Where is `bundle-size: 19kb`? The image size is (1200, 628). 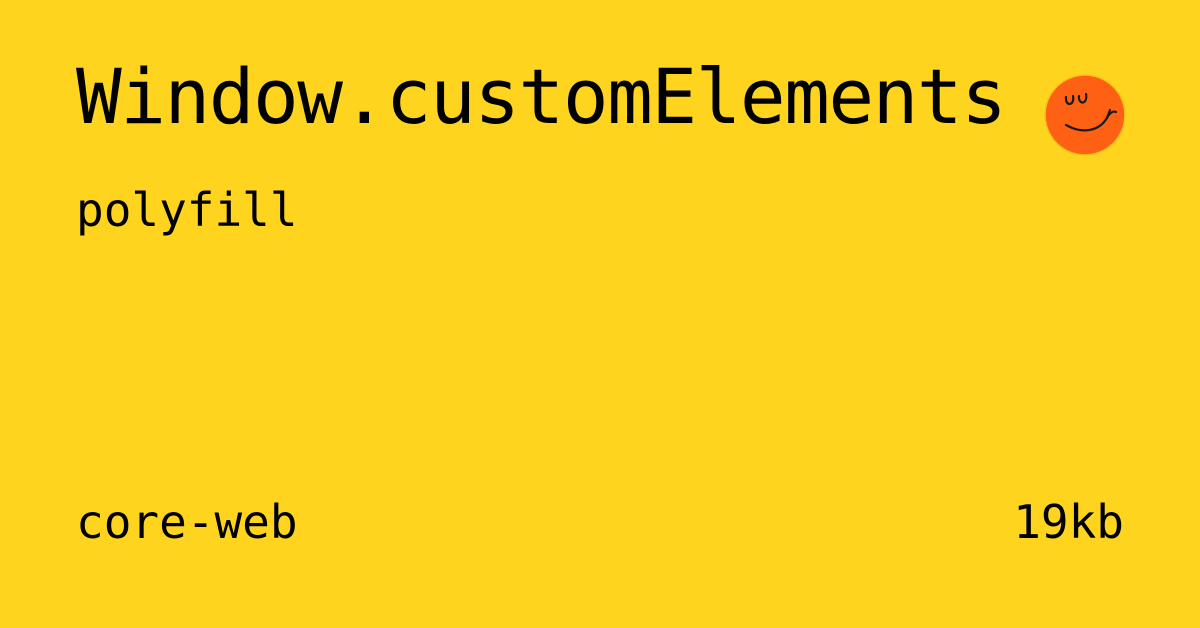
bundle-size: 19kb is located at coordinates (1068, 522).